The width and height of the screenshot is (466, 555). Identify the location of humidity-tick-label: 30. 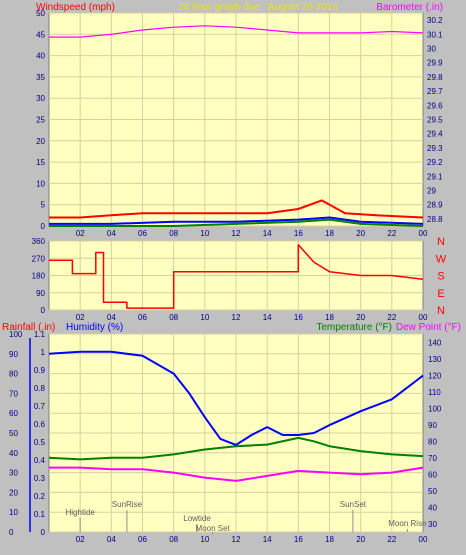
(13, 473).